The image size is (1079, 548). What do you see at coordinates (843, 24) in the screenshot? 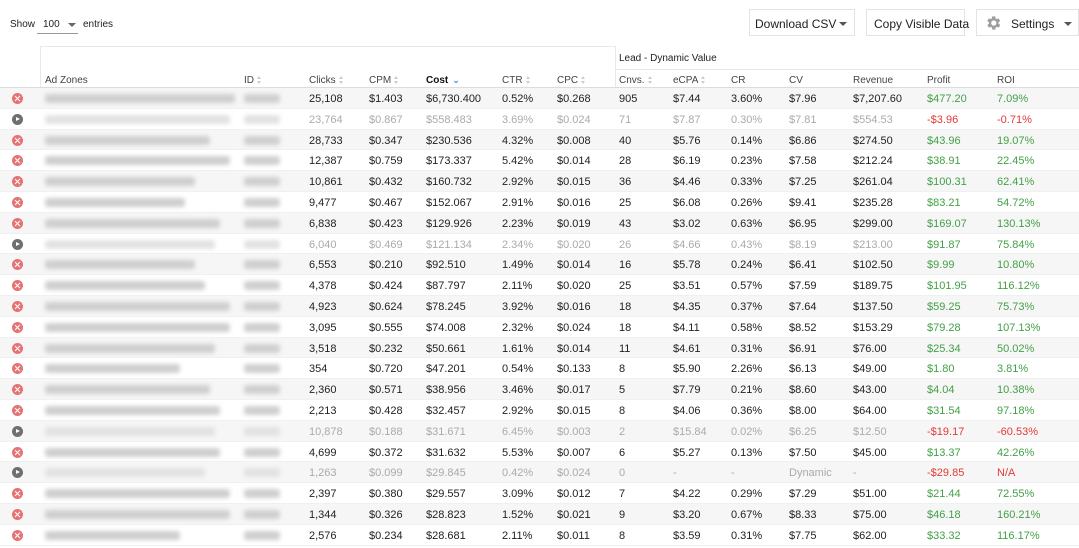
I see `chevron-down-icon` at bounding box center [843, 24].